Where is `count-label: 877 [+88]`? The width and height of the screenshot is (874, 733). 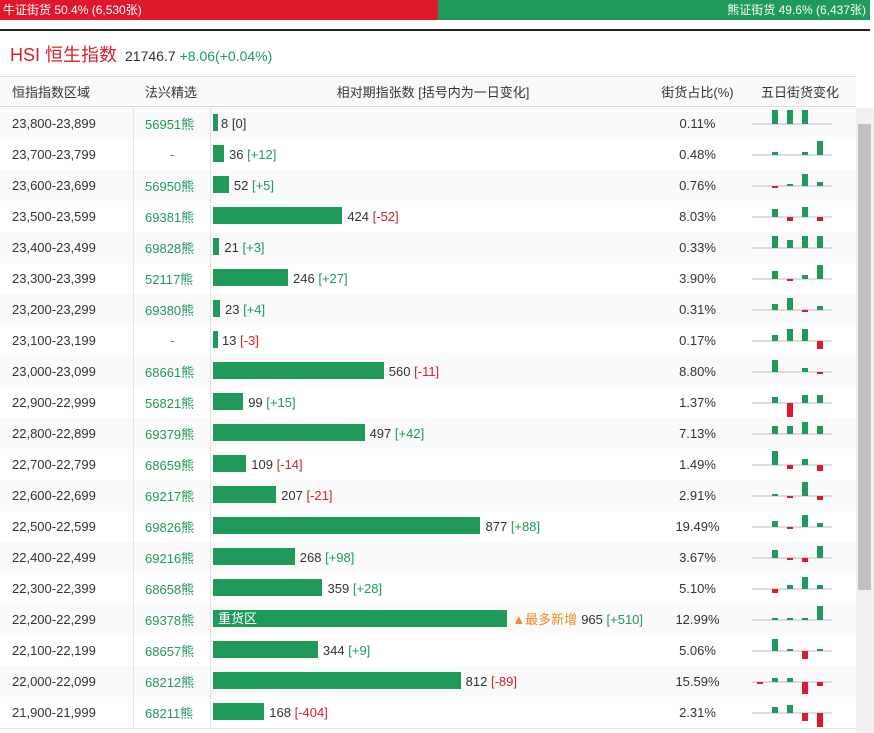
count-label: 877 [+88] is located at coordinates (512, 526).